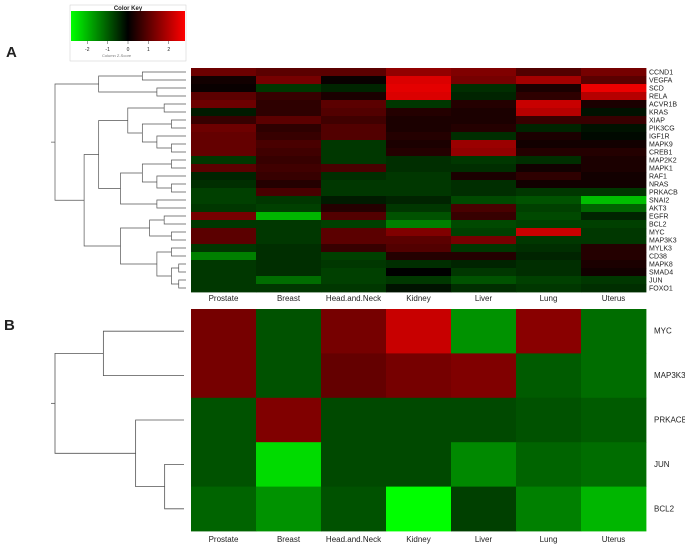  I want to click on row-label: PIK3CG, so click(662, 129).